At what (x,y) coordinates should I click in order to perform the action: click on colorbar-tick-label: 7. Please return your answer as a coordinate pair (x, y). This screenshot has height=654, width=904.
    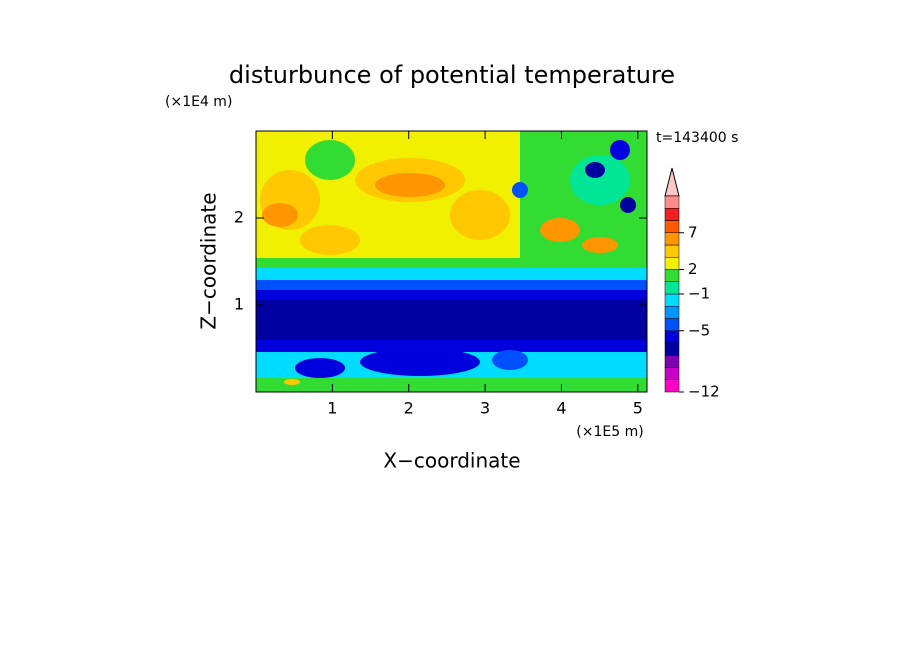
    Looking at the image, I should click on (693, 232).